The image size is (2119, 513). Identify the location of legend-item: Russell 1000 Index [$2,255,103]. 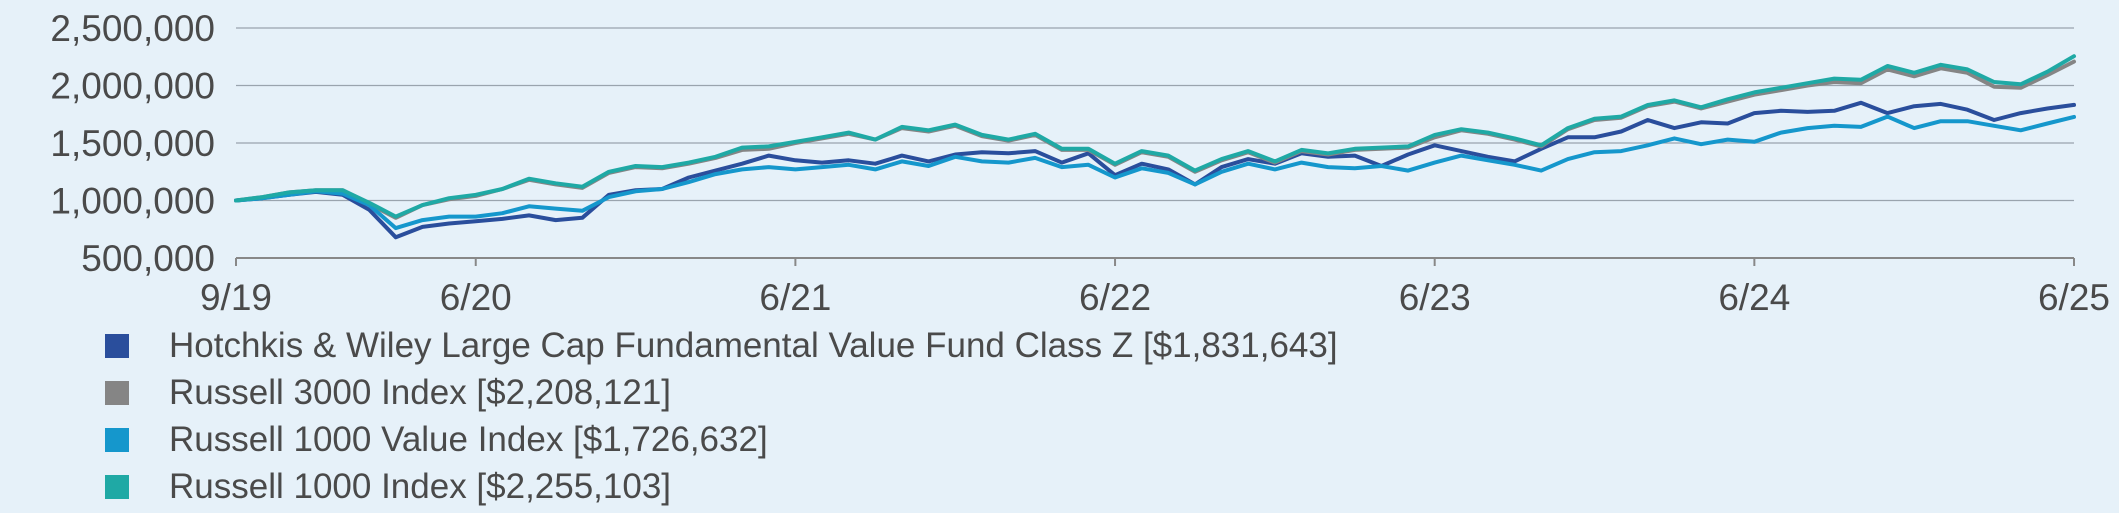
(721, 486).